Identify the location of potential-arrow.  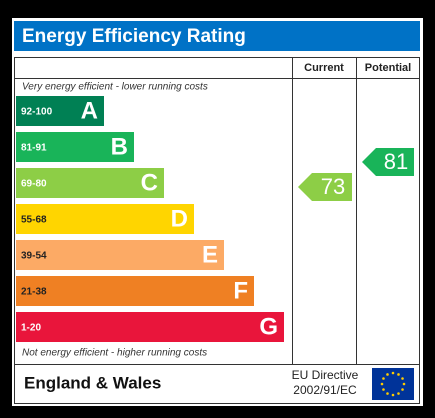
(388, 162).